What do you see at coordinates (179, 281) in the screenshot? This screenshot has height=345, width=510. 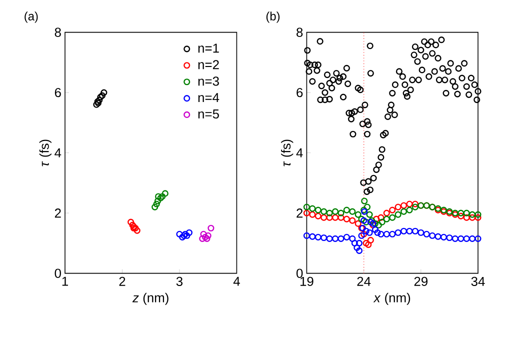 I see `x-tick-label: 3` at bounding box center [179, 281].